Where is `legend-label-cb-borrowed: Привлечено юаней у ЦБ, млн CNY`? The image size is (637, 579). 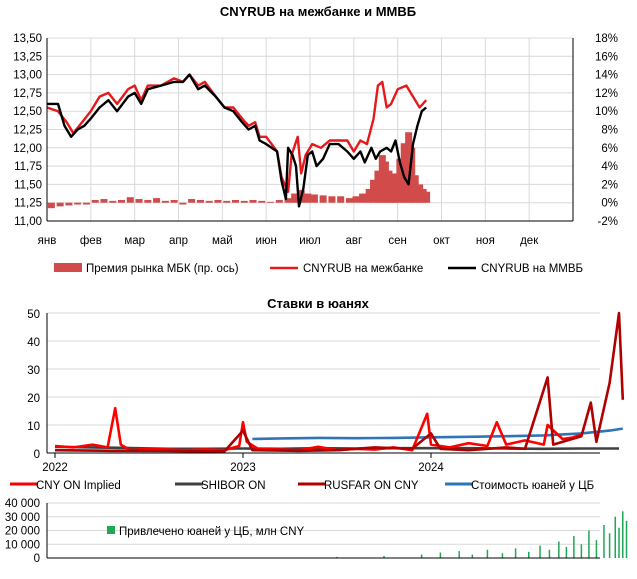 legend-label-cb-borrowed: Привлечено юаней у ЦБ, млн CNY is located at coordinates (212, 532).